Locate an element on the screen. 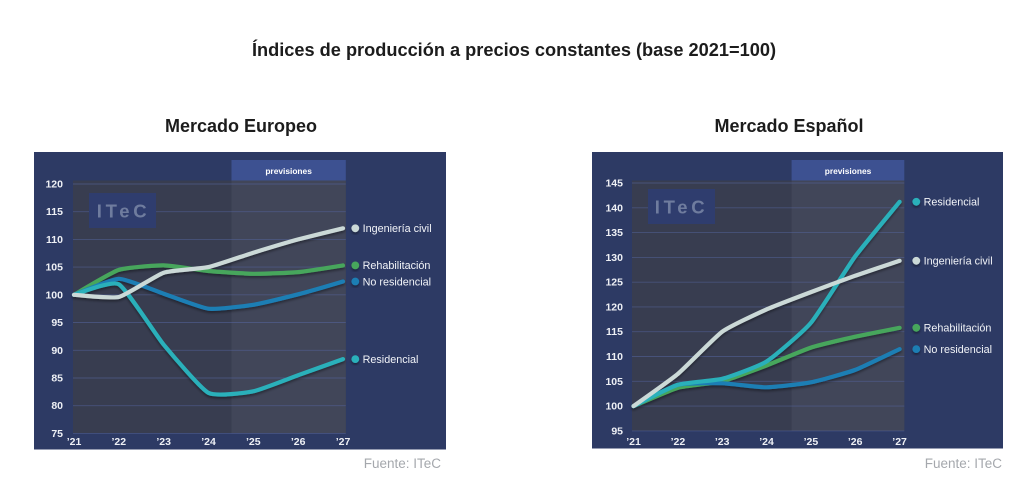 This screenshot has height=497, width=1024. svg-text: Mercado Español is located at coordinates (788, 126).